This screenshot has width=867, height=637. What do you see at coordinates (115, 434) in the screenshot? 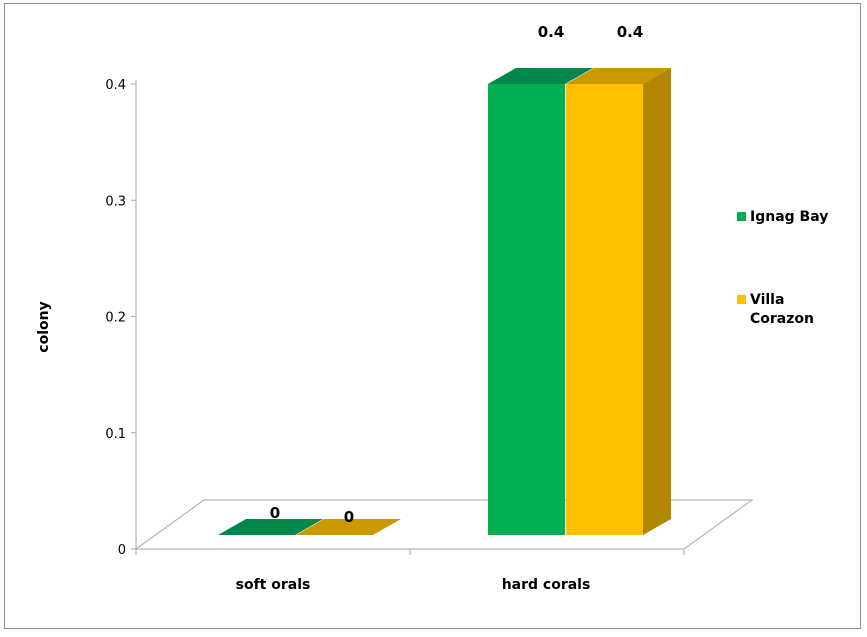
I see `y-tick-label: 0.1` at bounding box center [115, 434].